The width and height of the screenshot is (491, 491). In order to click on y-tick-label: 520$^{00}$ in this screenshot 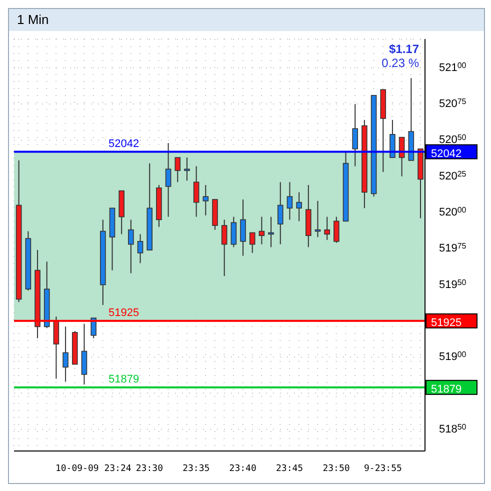, I will do `click(453, 211)`.